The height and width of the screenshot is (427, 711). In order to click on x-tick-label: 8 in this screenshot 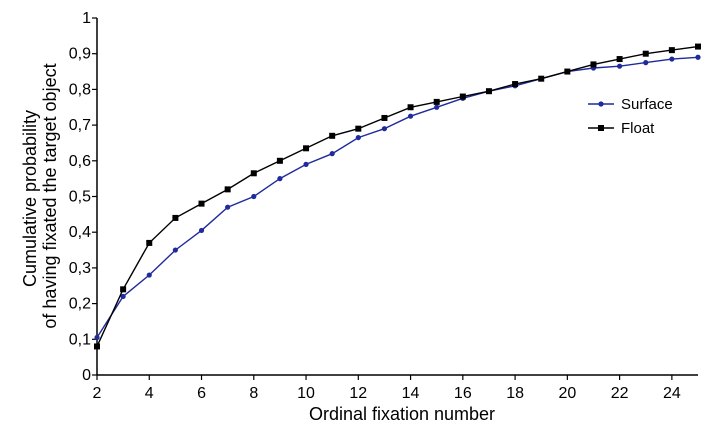, I will do `click(253, 393)`.